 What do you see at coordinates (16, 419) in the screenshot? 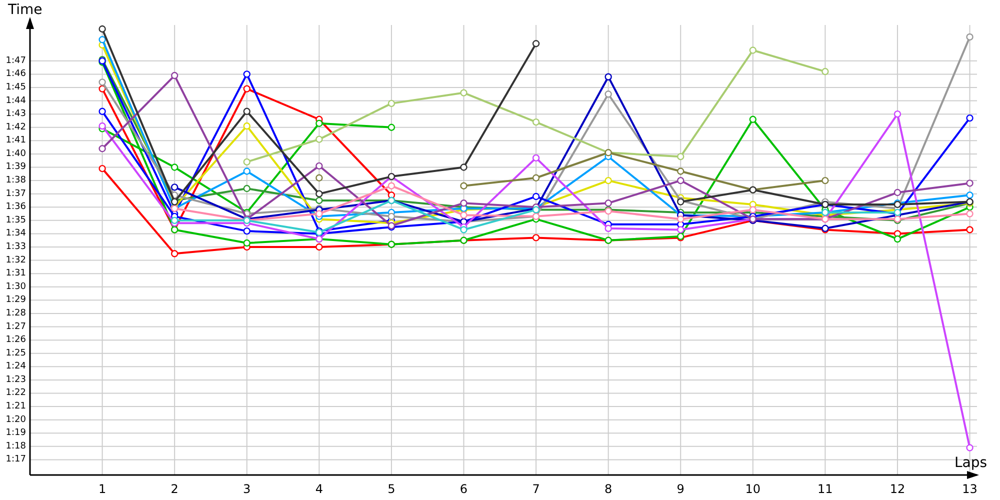
I see `y-tick-label: 1:20` at bounding box center [16, 419].